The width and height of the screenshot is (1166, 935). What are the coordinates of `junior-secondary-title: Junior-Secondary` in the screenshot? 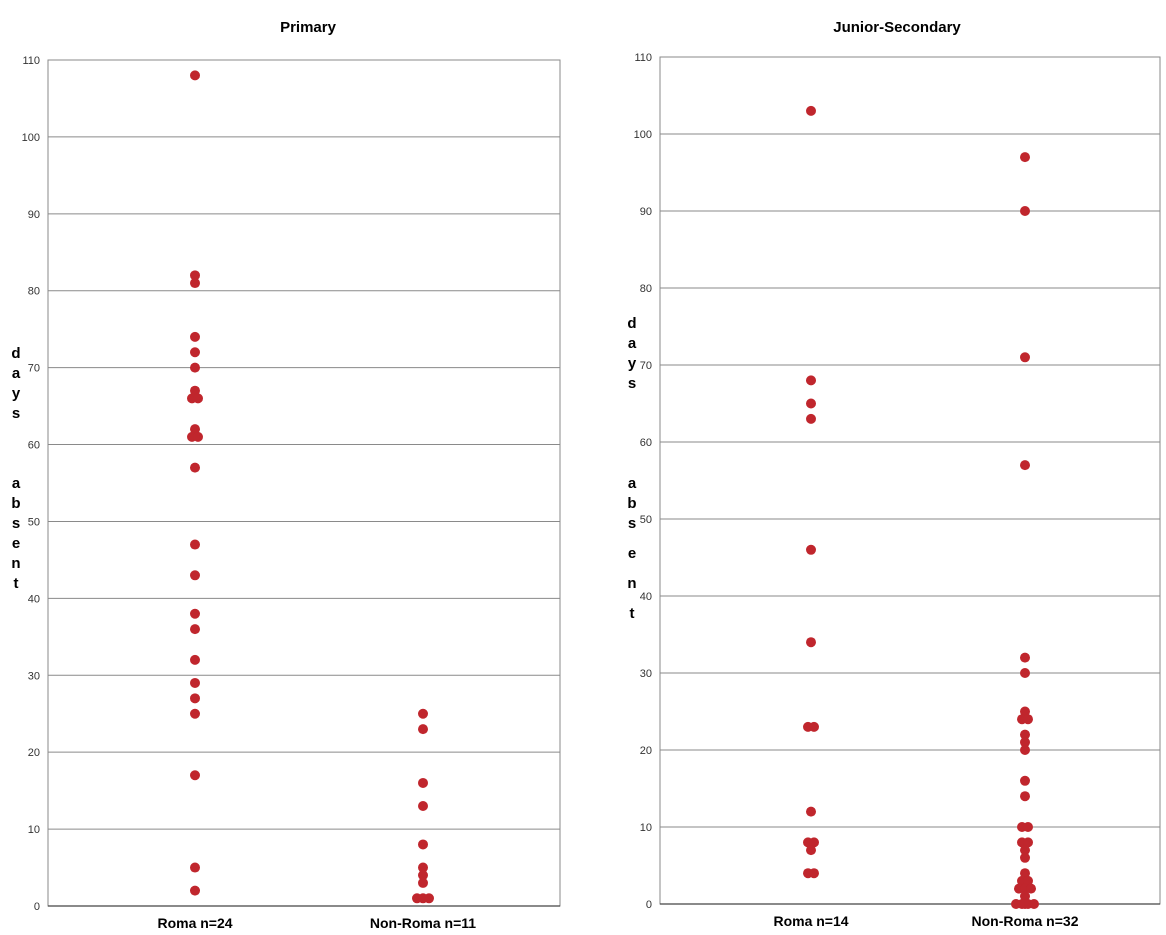 It's located at (897, 27).